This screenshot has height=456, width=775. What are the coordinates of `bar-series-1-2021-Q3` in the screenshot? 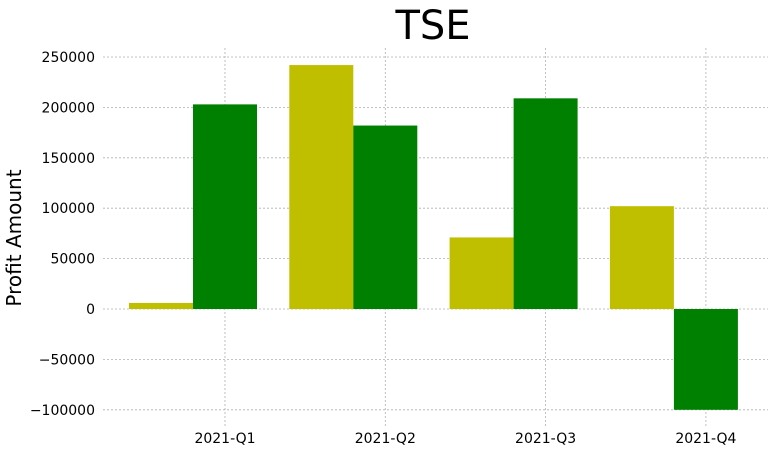 It's located at (481, 273).